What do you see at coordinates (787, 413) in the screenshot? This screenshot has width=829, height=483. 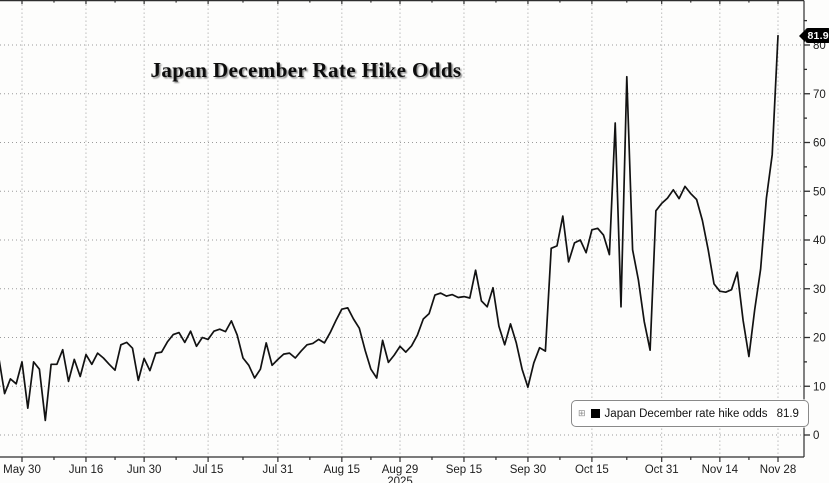 I see `legend-series-value: 81.9` at bounding box center [787, 413].